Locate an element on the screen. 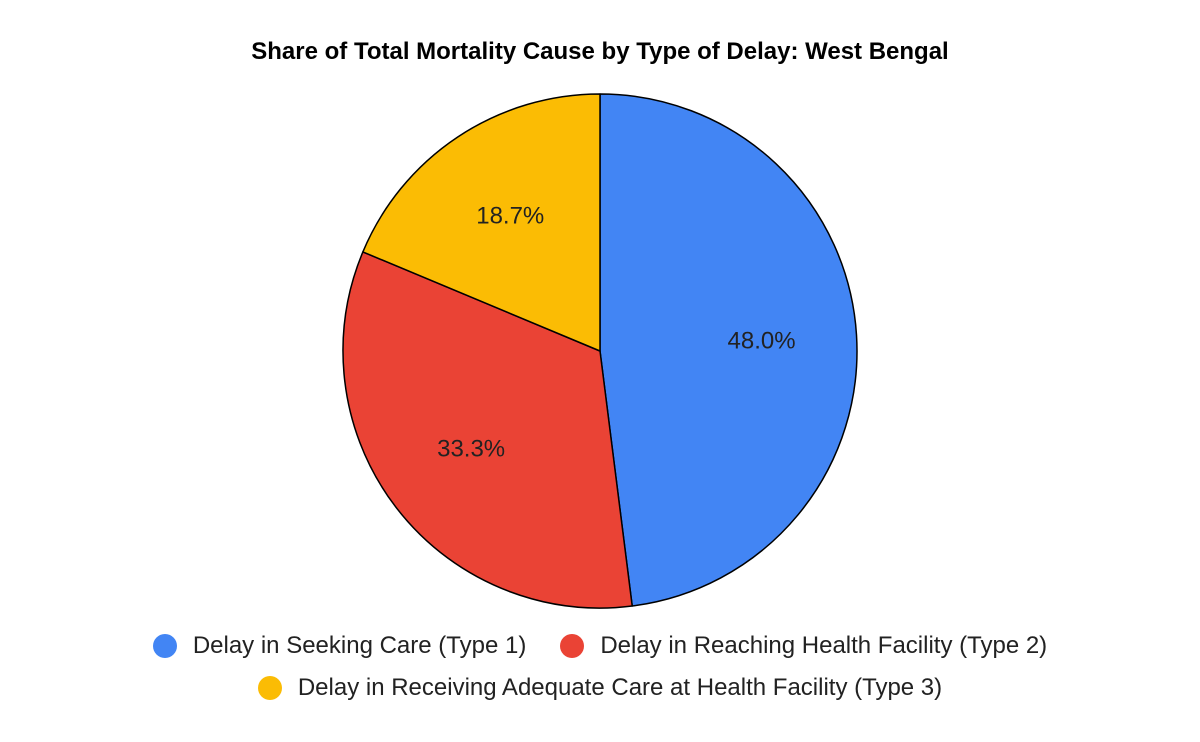 The image size is (1200, 742). legend-item-type-1: Delay in Seeking Care (Type 1) is located at coordinates (339, 646).